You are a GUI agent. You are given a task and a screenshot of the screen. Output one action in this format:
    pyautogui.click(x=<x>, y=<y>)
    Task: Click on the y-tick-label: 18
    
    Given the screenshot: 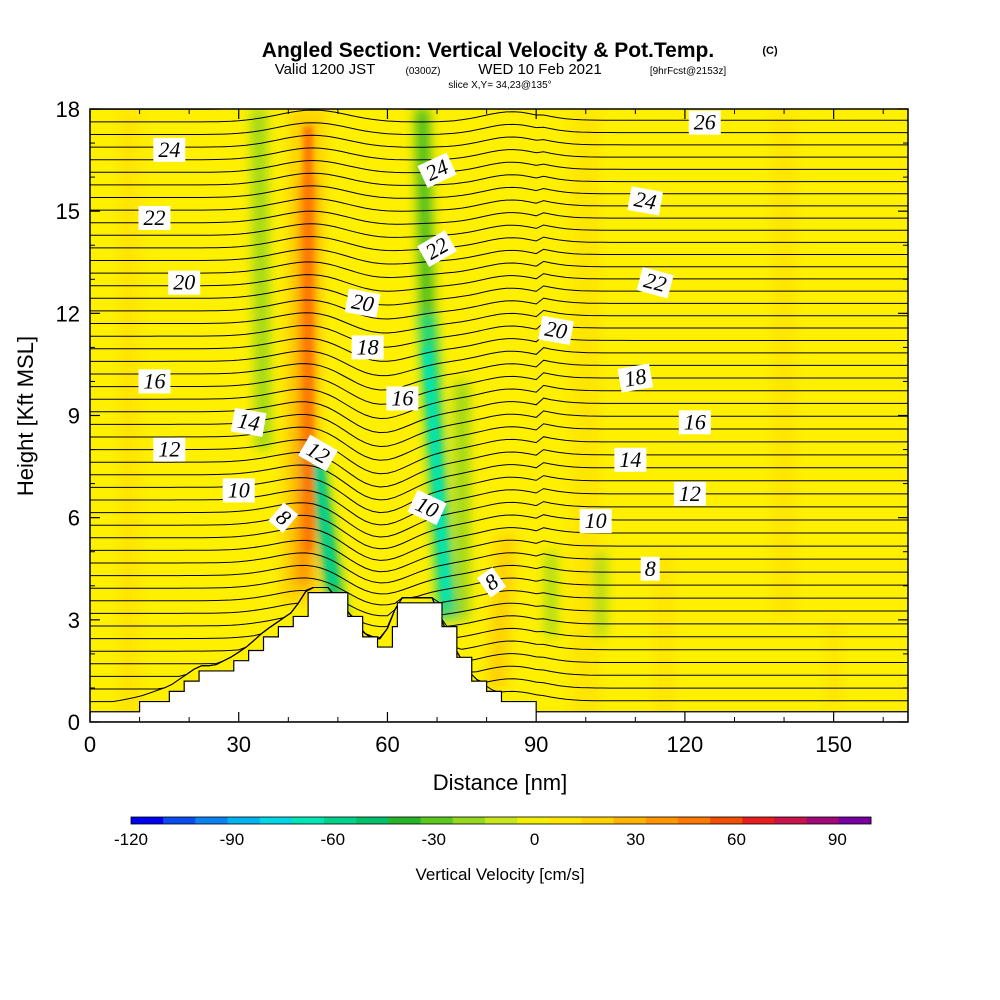 What is the action you would take?
    pyautogui.click(x=68, y=109)
    